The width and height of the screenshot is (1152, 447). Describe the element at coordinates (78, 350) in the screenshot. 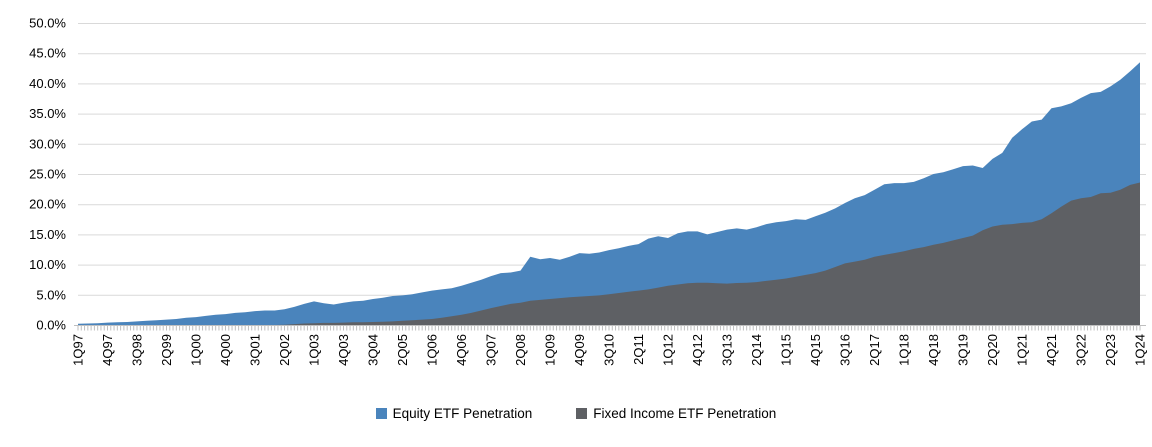

I see `x-axis-label: 1Q97` at that location.